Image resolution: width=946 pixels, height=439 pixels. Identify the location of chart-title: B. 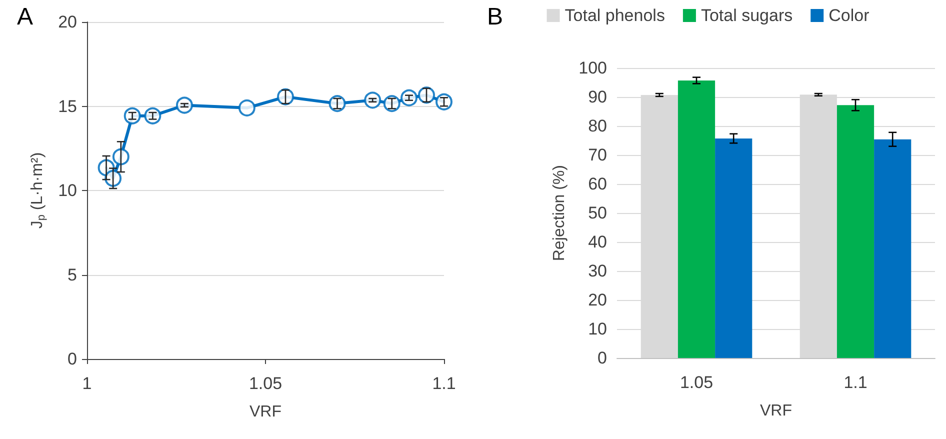
(495, 17).